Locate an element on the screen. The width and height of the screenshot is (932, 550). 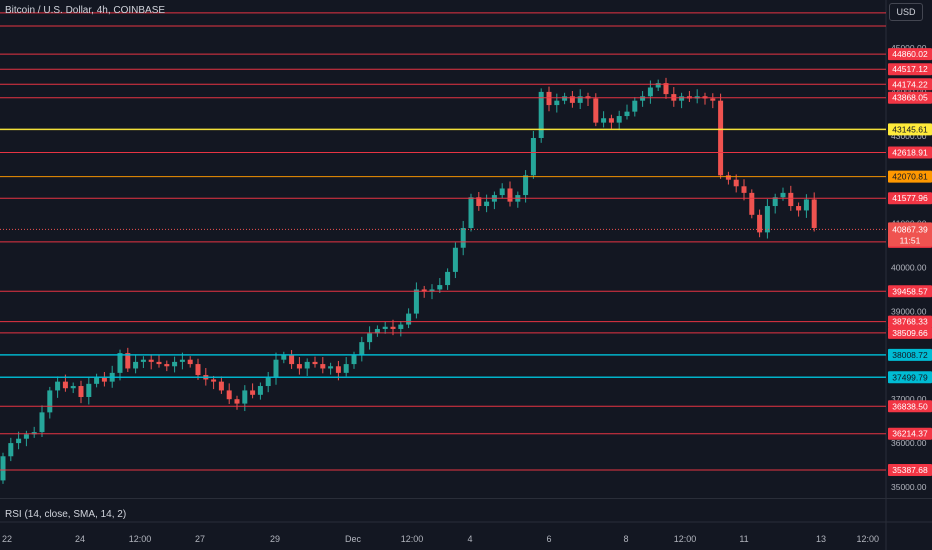
x-tick-label: Dec is located at coordinates (353, 539).